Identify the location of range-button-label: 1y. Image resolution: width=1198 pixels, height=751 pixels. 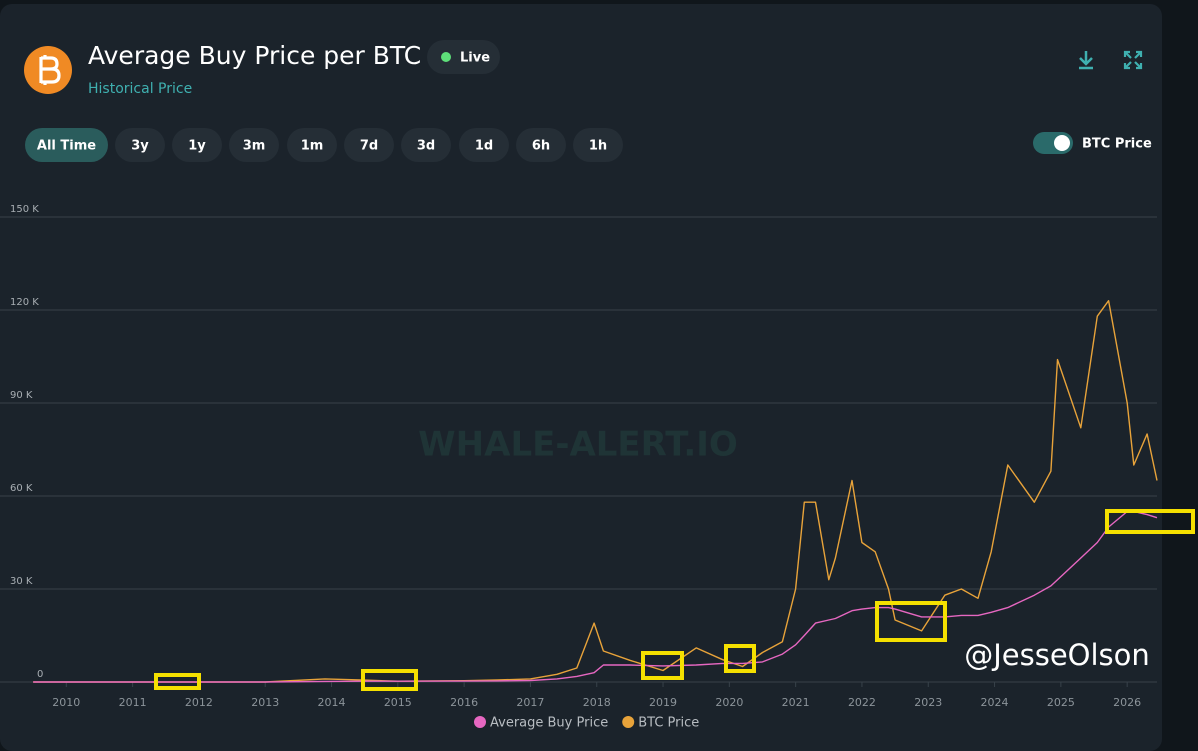
(197, 146).